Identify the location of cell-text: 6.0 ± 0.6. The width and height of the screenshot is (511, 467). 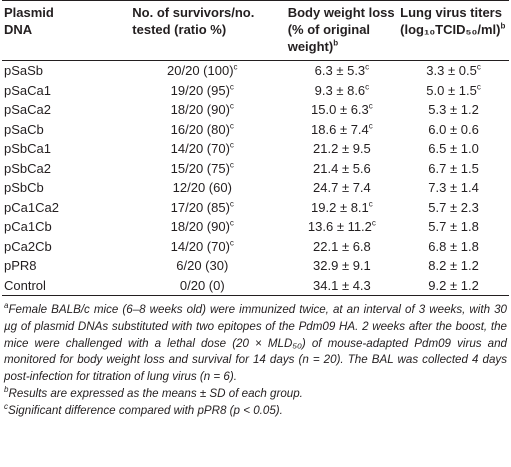
(453, 129).